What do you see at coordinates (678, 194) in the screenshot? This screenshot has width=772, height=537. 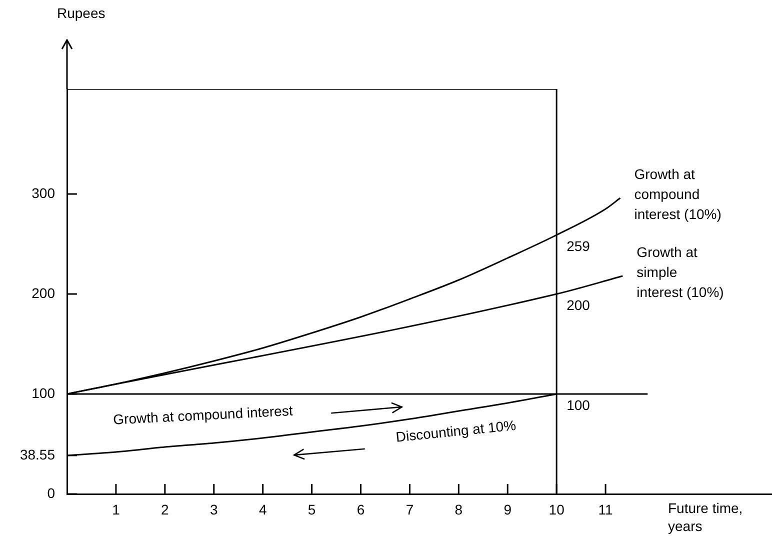 I see `series-label: Growth at compound interest (10%)` at bounding box center [678, 194].